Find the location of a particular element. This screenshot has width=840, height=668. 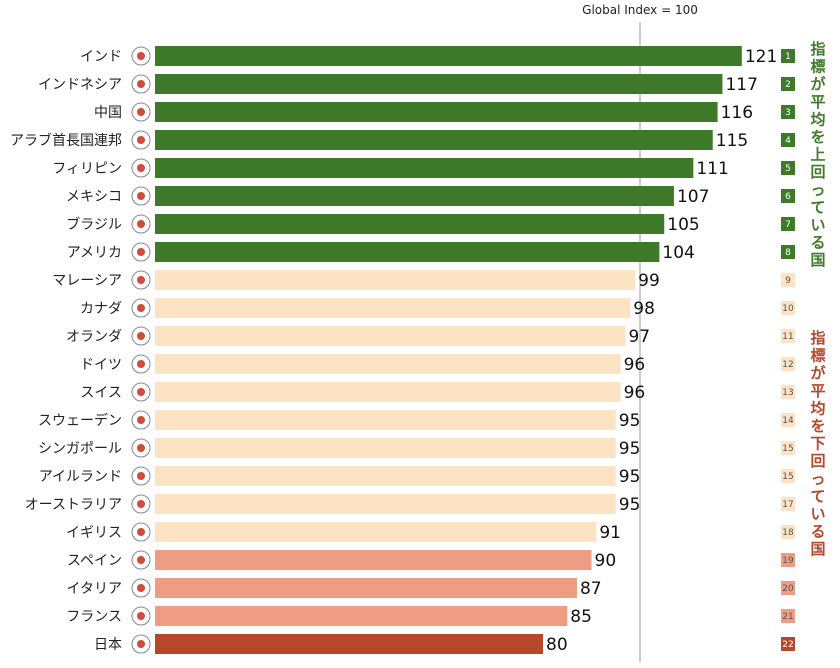

value-label: 111 is located at coordinates (712, 169).